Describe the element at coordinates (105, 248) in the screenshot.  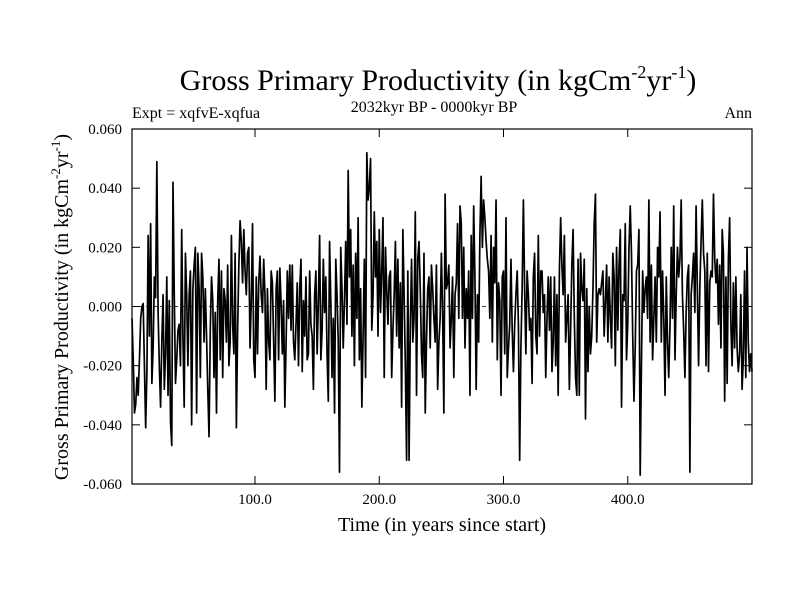
I see `y-tick-label: 0.020` at that location.